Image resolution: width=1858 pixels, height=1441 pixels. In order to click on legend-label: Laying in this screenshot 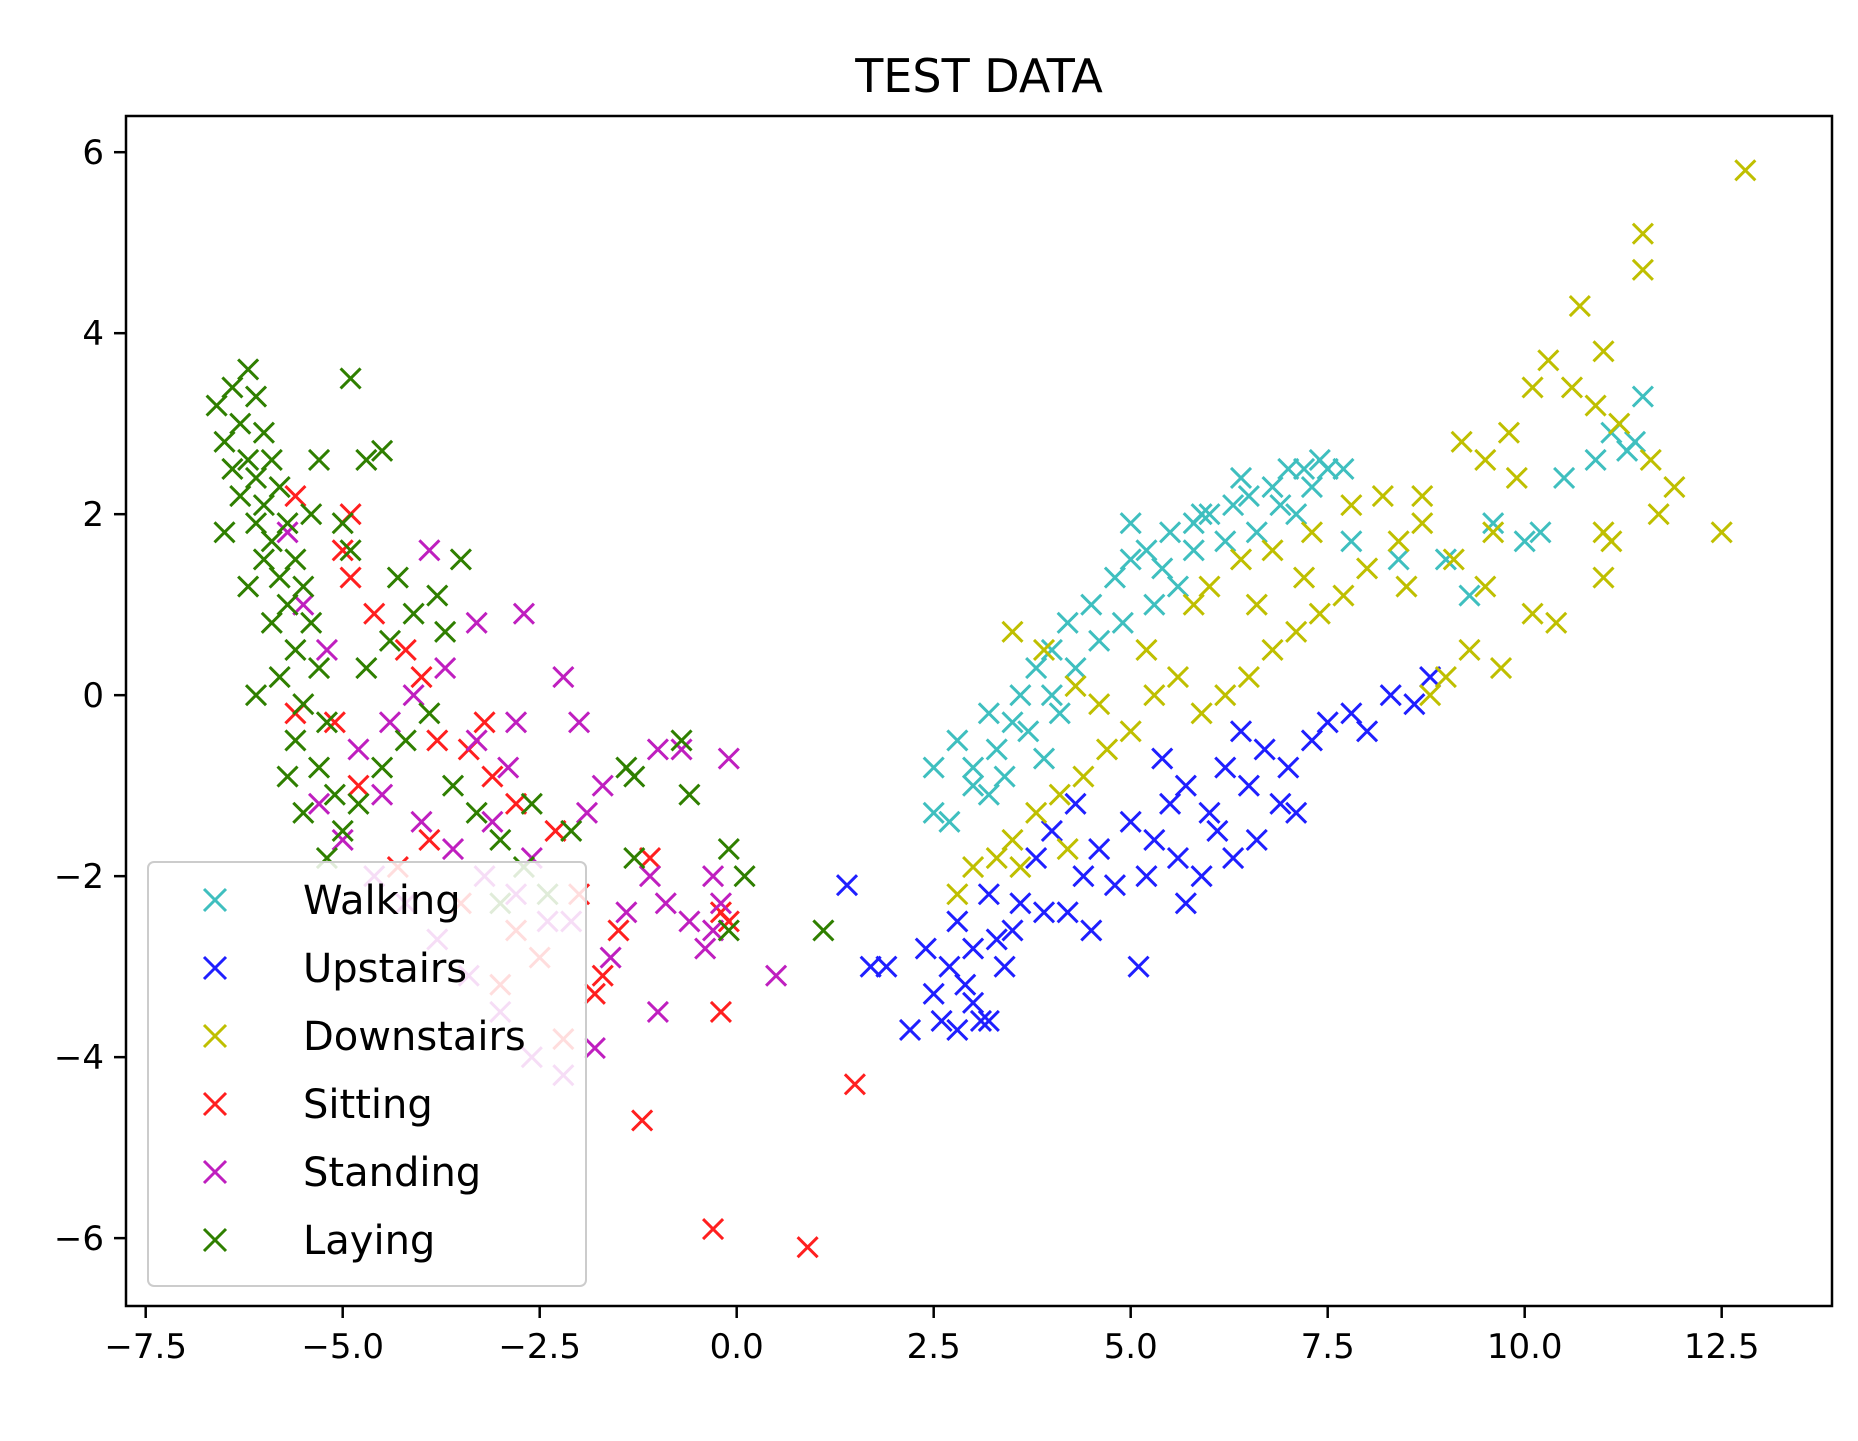, I will do `click(369, 1241)`.